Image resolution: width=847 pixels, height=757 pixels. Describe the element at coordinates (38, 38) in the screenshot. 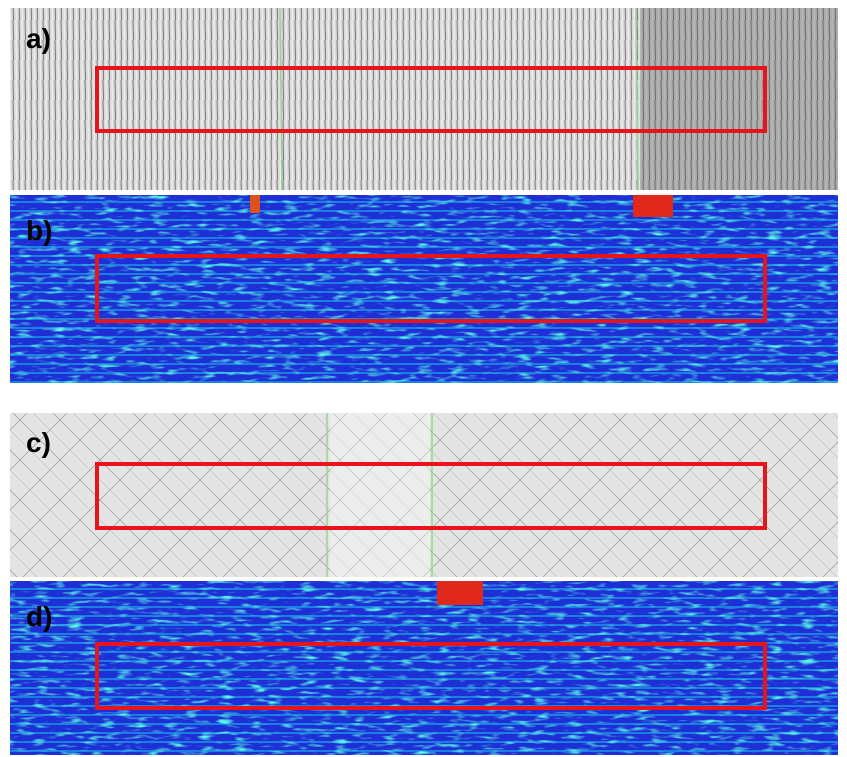

I see `panel-label: a)` at that location.